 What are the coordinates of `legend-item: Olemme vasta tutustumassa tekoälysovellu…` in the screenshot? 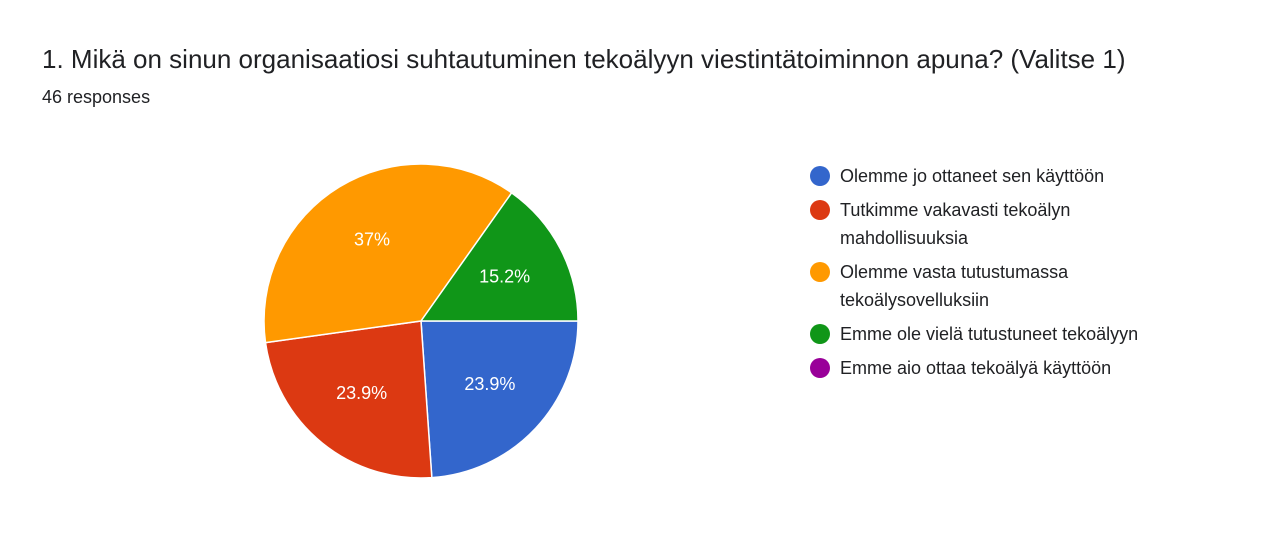 It's located at (995, 286).